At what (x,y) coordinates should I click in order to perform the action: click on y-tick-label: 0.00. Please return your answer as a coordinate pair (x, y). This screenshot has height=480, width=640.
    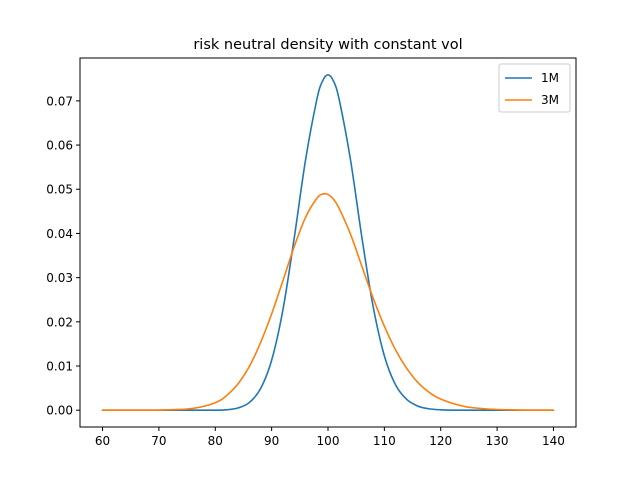
    Looking at the image, I should click on (59, 411).